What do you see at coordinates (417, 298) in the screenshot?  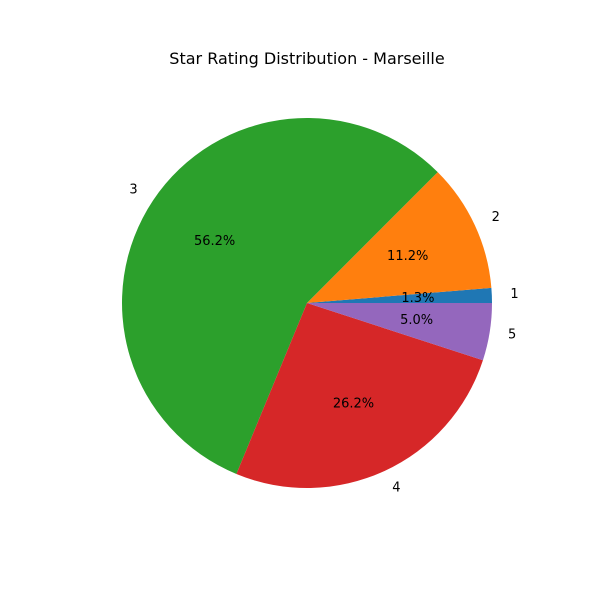 I see `percent-label-1: 1.3%` at bounding box center [417, 298].